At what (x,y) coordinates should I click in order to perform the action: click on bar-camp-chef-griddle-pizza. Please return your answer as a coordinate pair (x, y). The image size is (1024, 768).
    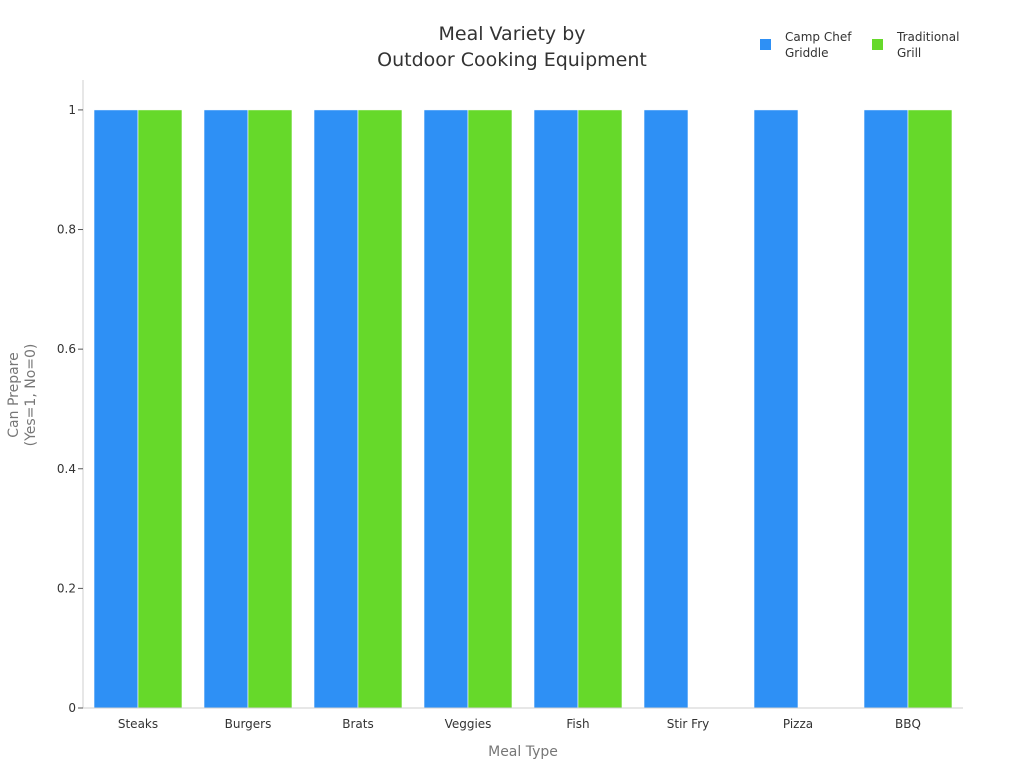
    Looking at the image, I should click on (776, 409).